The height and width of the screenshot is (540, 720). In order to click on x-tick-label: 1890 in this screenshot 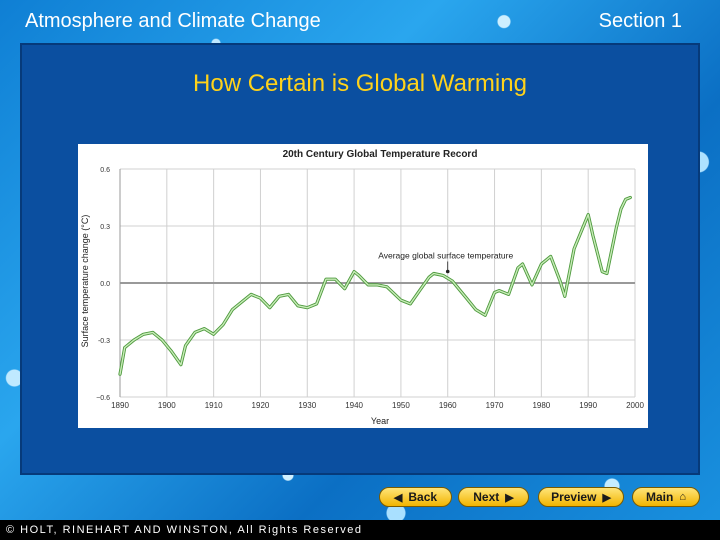, I will do `click(120, 405)`.